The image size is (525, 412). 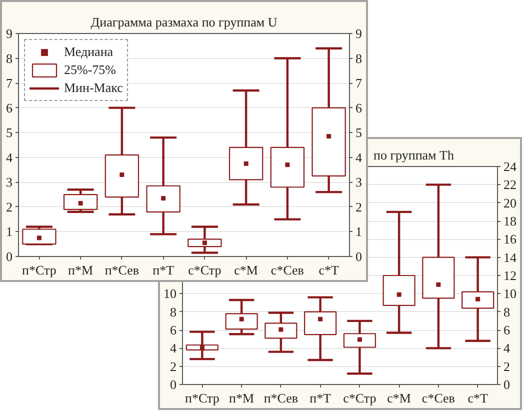 I want to click on y-tick-label: 9, so click(x=9, y=33).